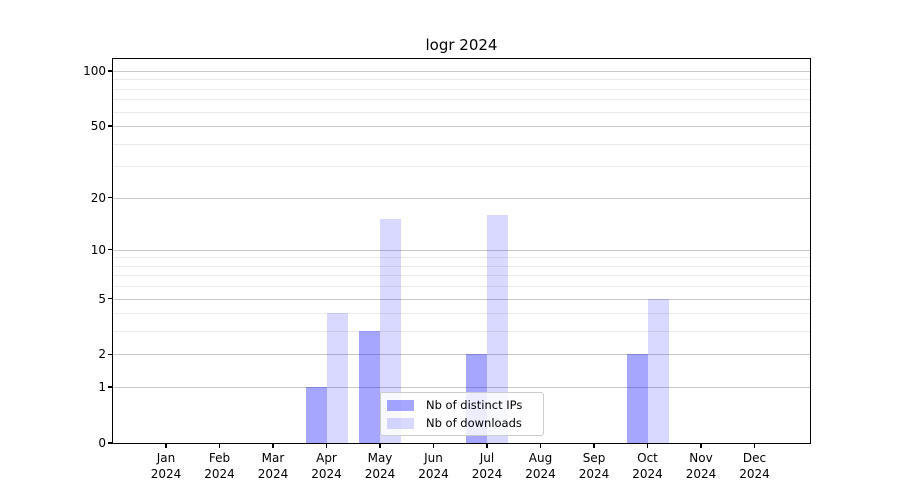 This screenshot has width=900, height=500. I want to click on x-tick-mark-mar, so click(273, 445).